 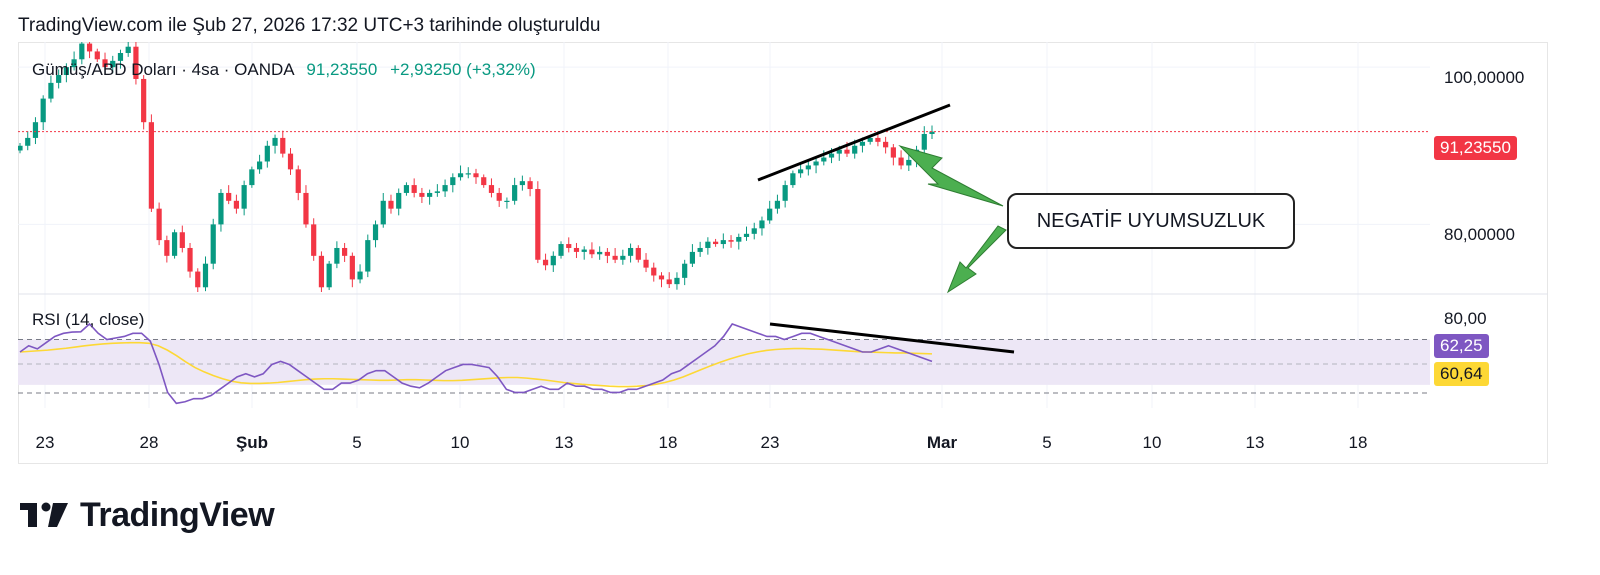 What do you see at coordinates (1479, 234) in the screenshot?
I see `price-tick-label: 80,00000` at bounding box center [1479, 234].